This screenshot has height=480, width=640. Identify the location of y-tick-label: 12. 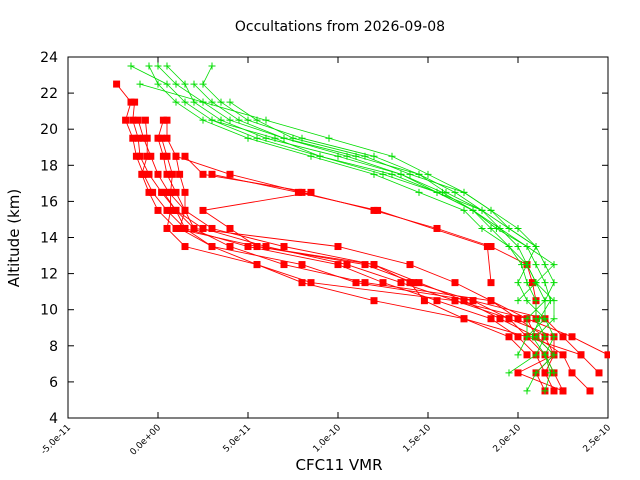
(49, 275).